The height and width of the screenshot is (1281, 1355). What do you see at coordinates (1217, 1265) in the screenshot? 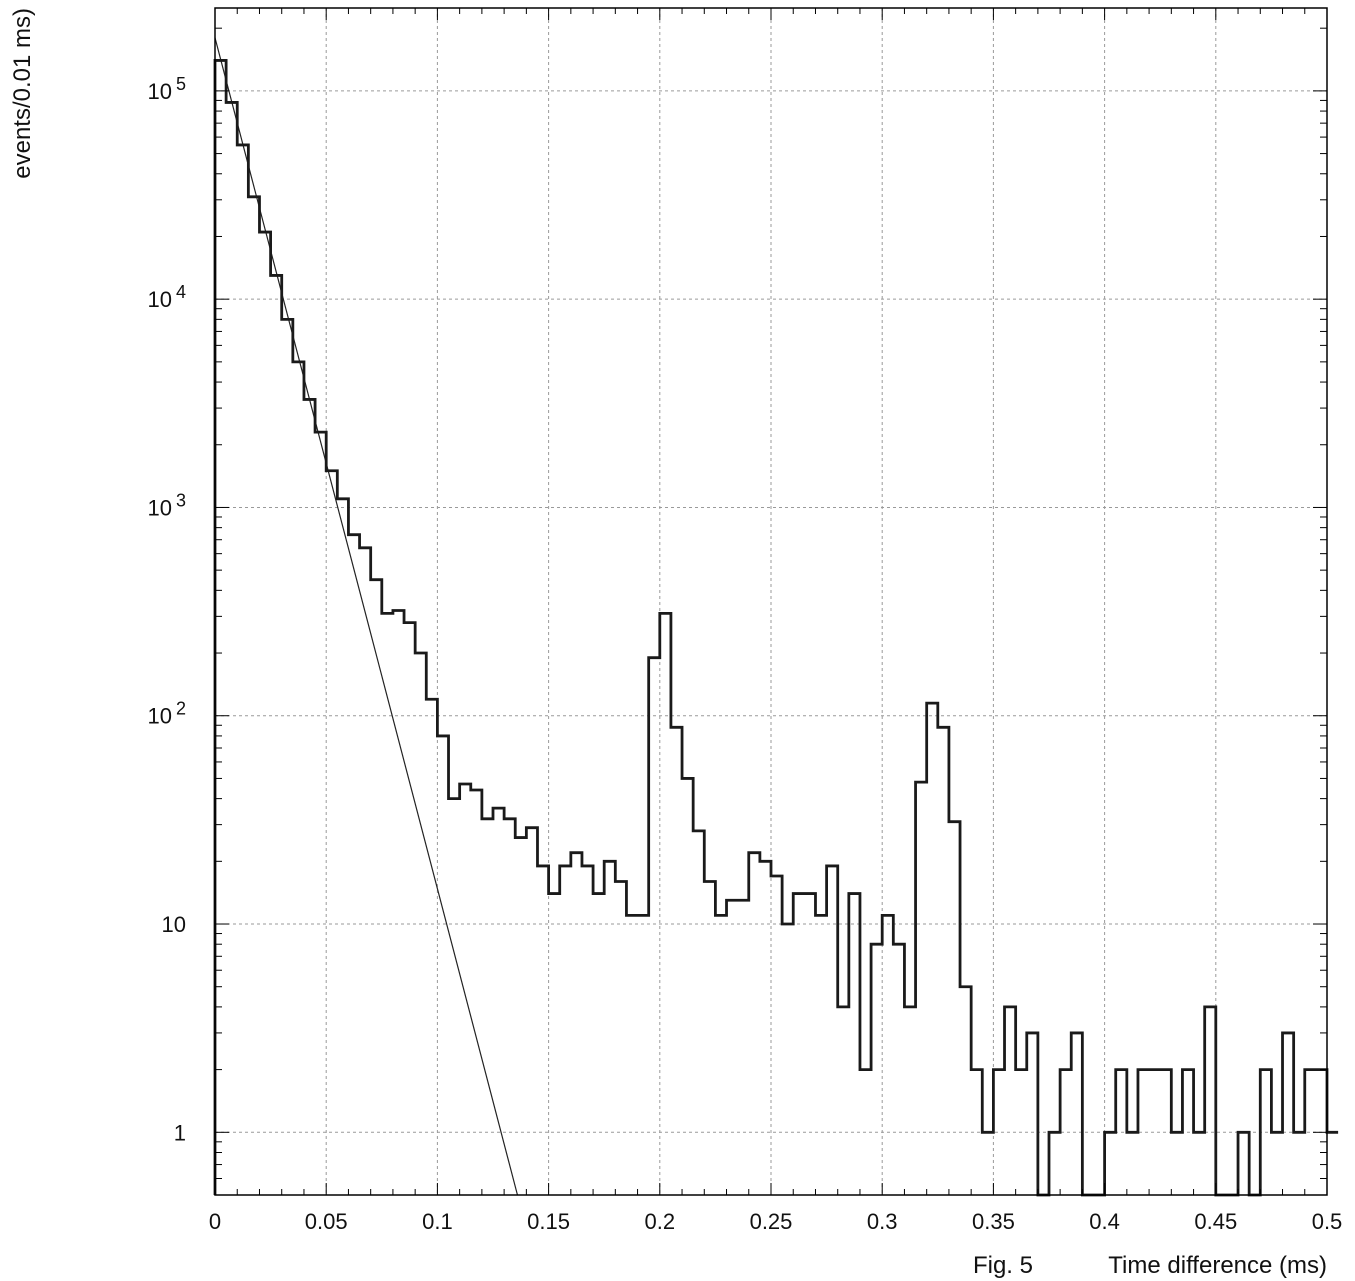
I see `x-axis-title: Time difference (ms)` at bounding box center [1217, 1265].